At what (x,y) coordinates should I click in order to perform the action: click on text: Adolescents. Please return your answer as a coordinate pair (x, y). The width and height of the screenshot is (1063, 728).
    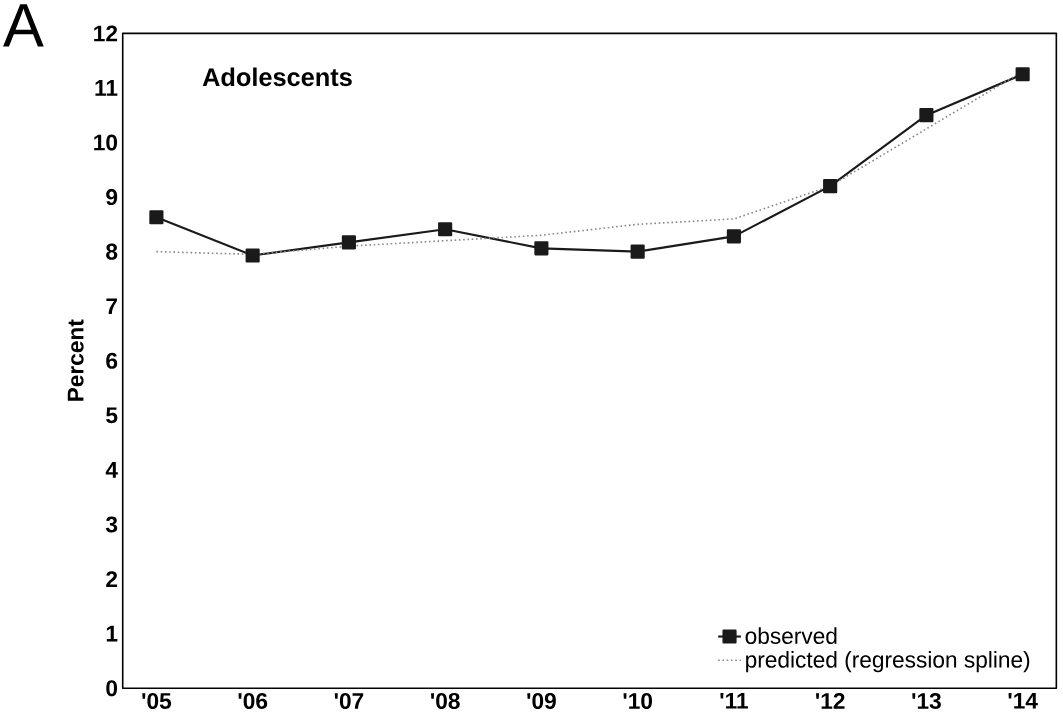
    Looking at the image, I should click on (277, 77).